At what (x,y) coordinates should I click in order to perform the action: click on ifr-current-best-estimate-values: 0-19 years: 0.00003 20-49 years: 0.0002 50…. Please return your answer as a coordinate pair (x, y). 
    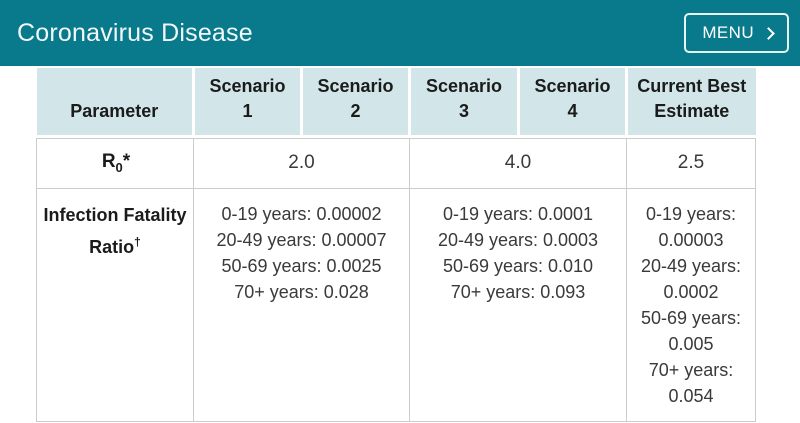
    Looking at the image, I should click on (691, 304).